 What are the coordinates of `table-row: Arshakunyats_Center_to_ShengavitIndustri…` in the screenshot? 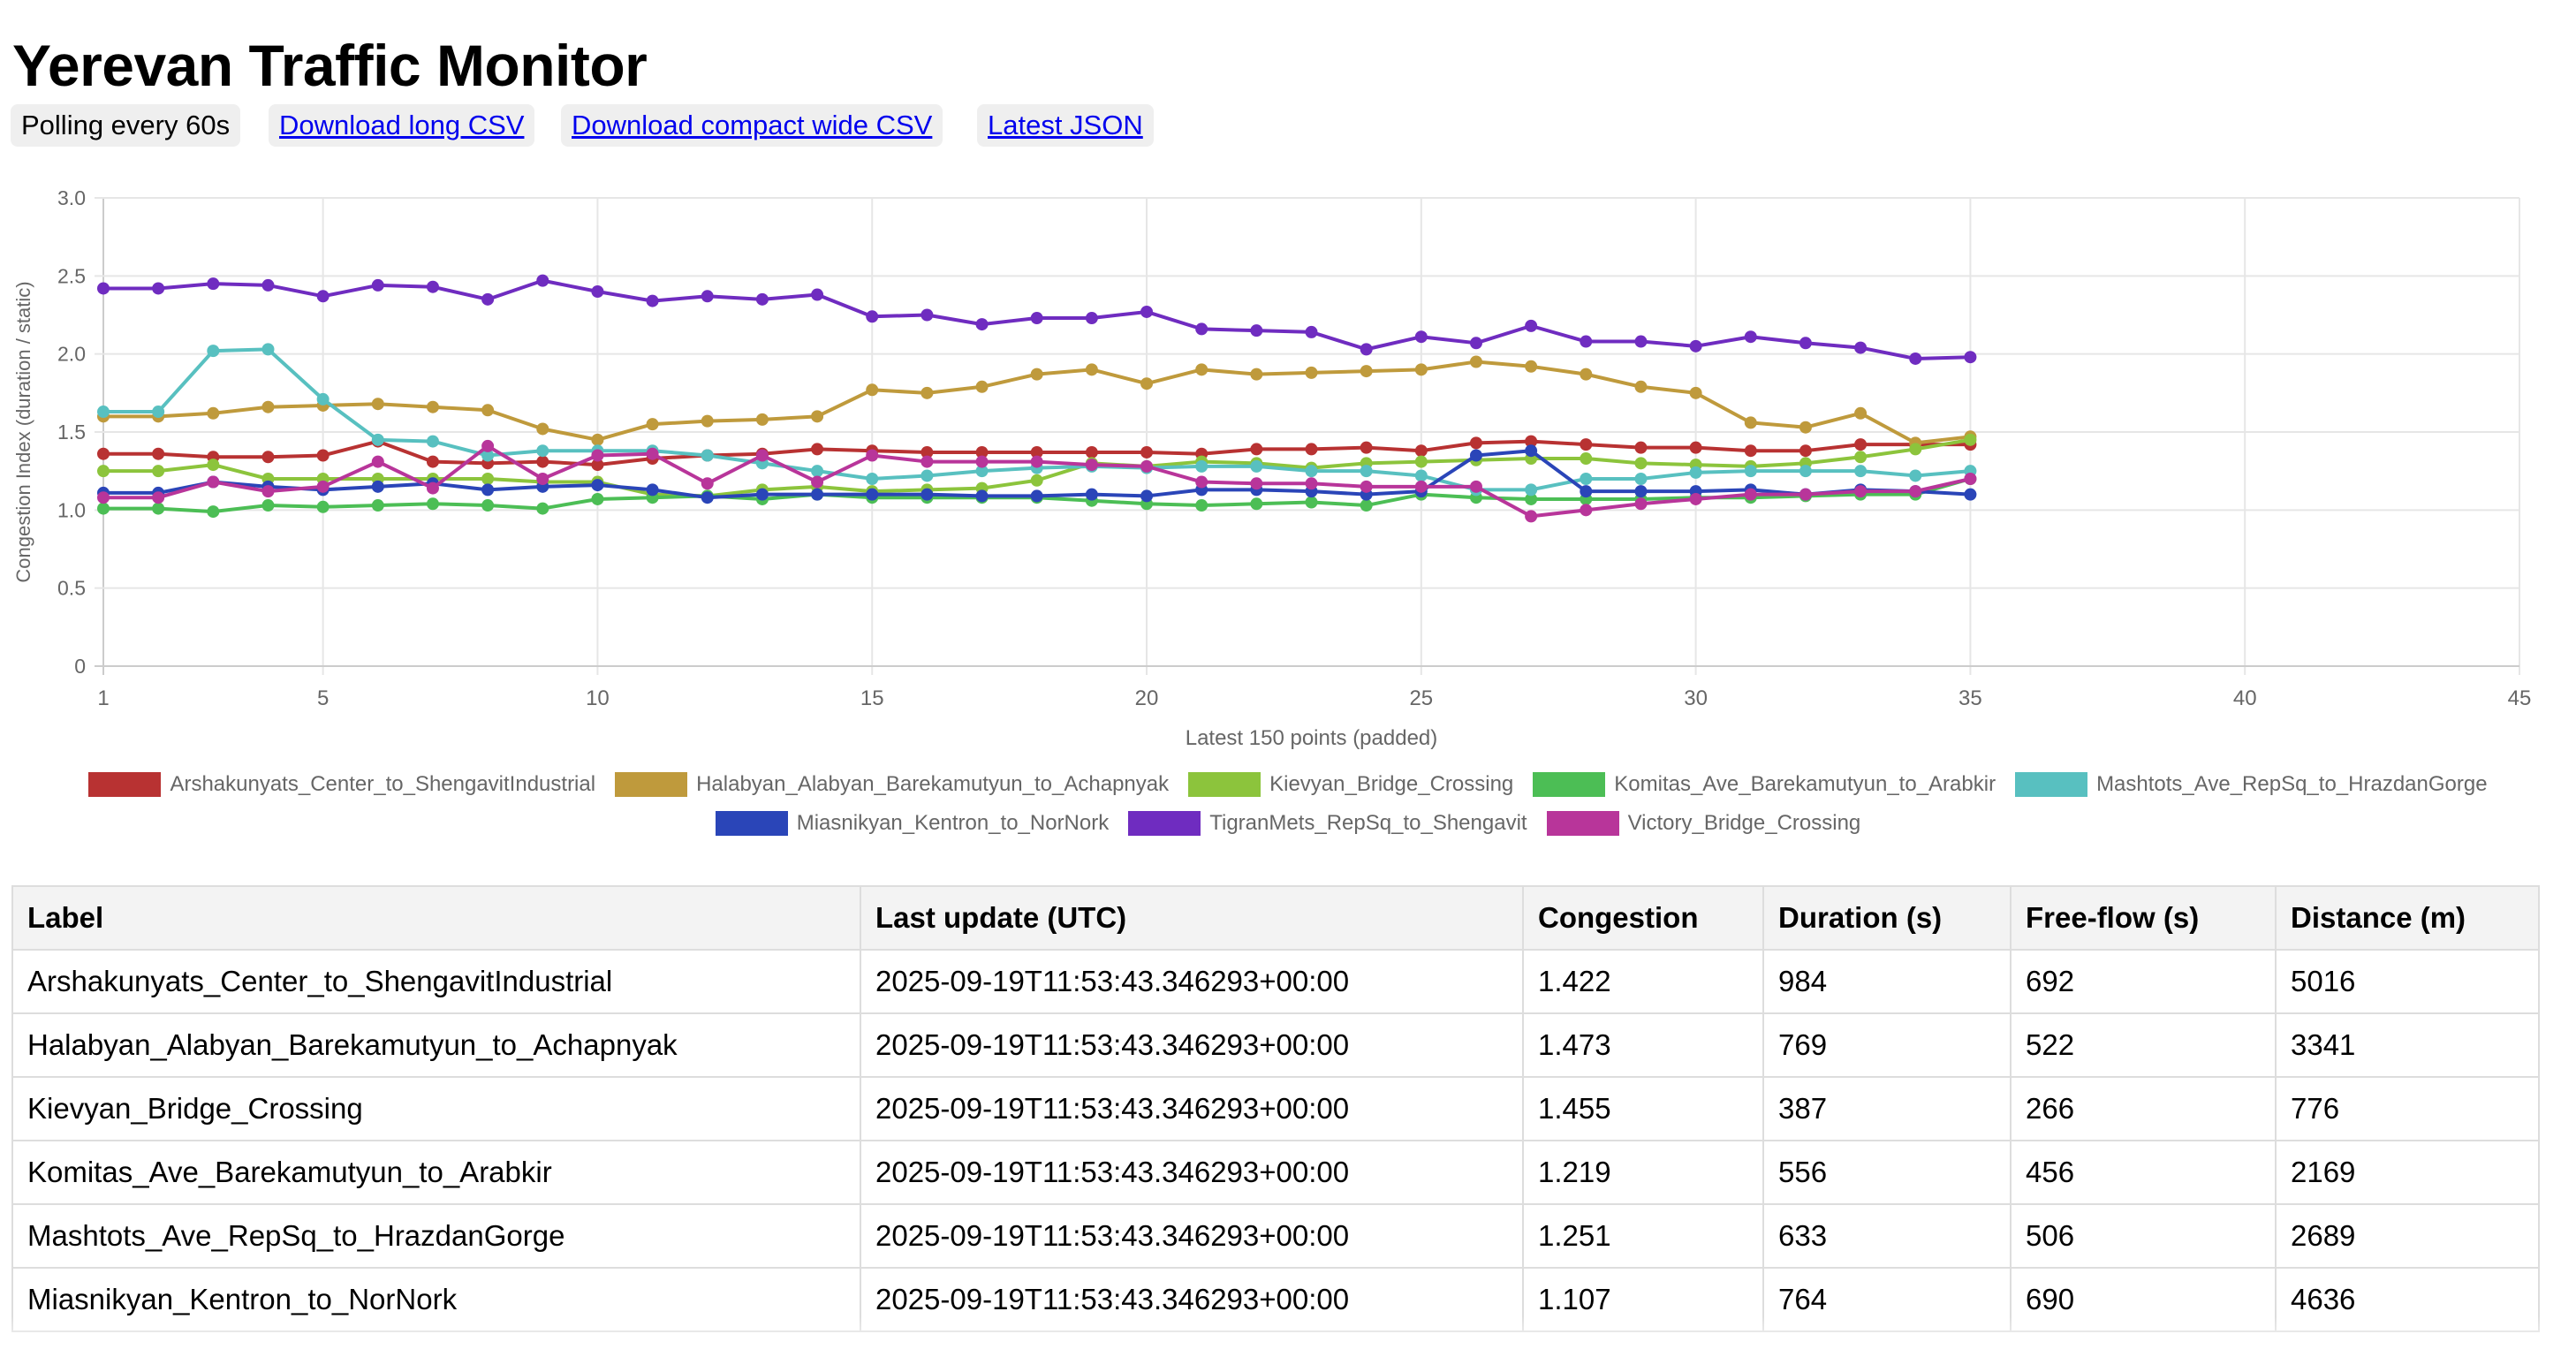 It's located at (1276, 982).